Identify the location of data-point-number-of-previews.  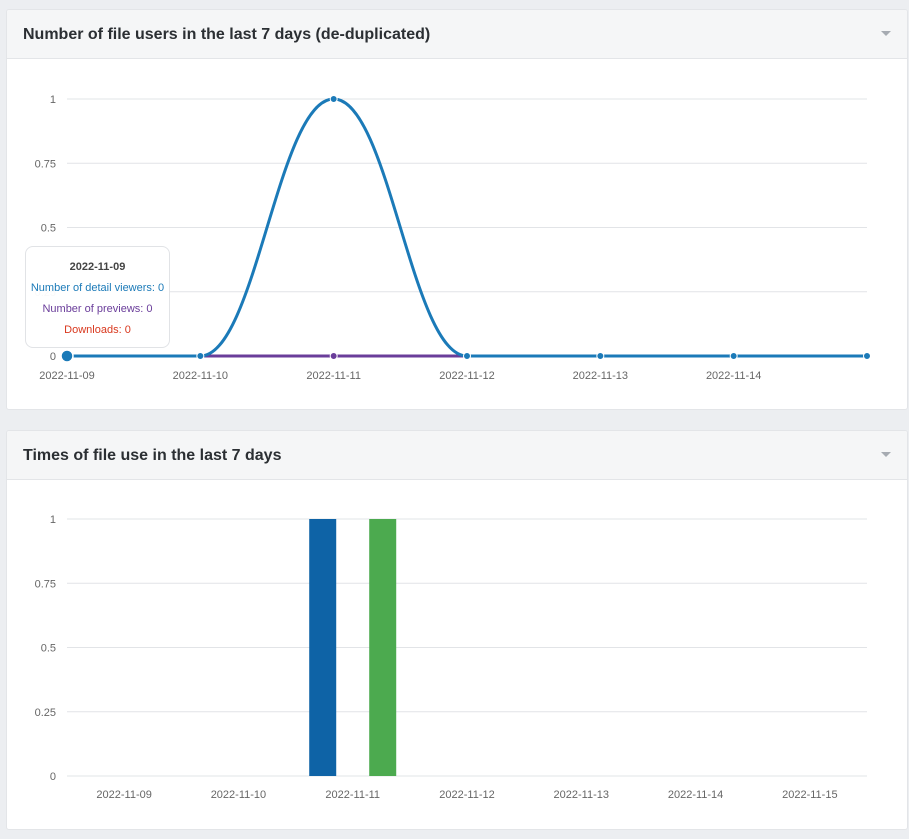
(333, 356).